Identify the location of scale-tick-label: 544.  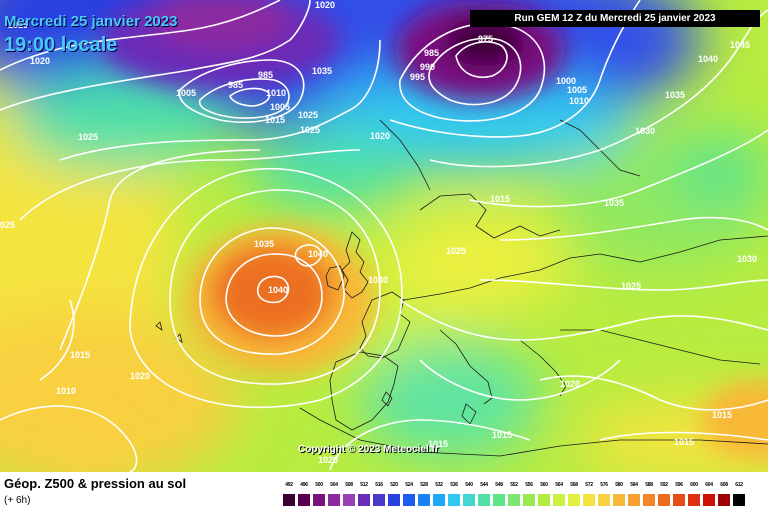
(484, 485).